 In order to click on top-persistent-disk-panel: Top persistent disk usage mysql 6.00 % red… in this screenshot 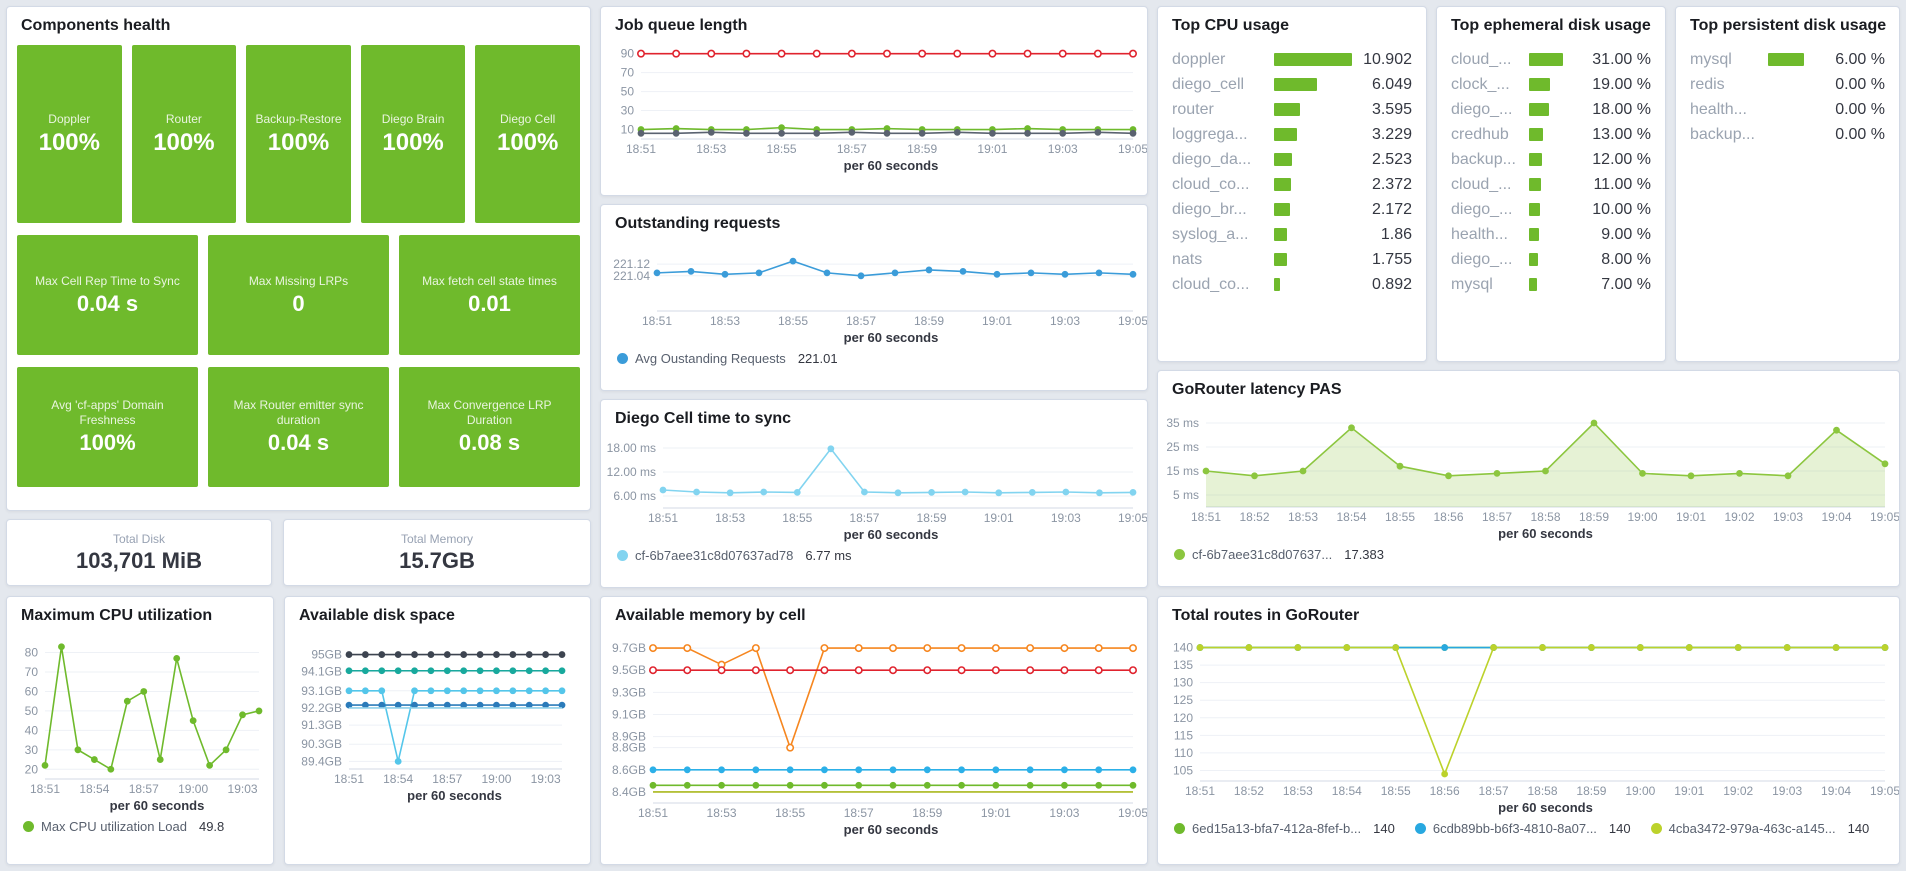, I will do `click(1787, 184)`.